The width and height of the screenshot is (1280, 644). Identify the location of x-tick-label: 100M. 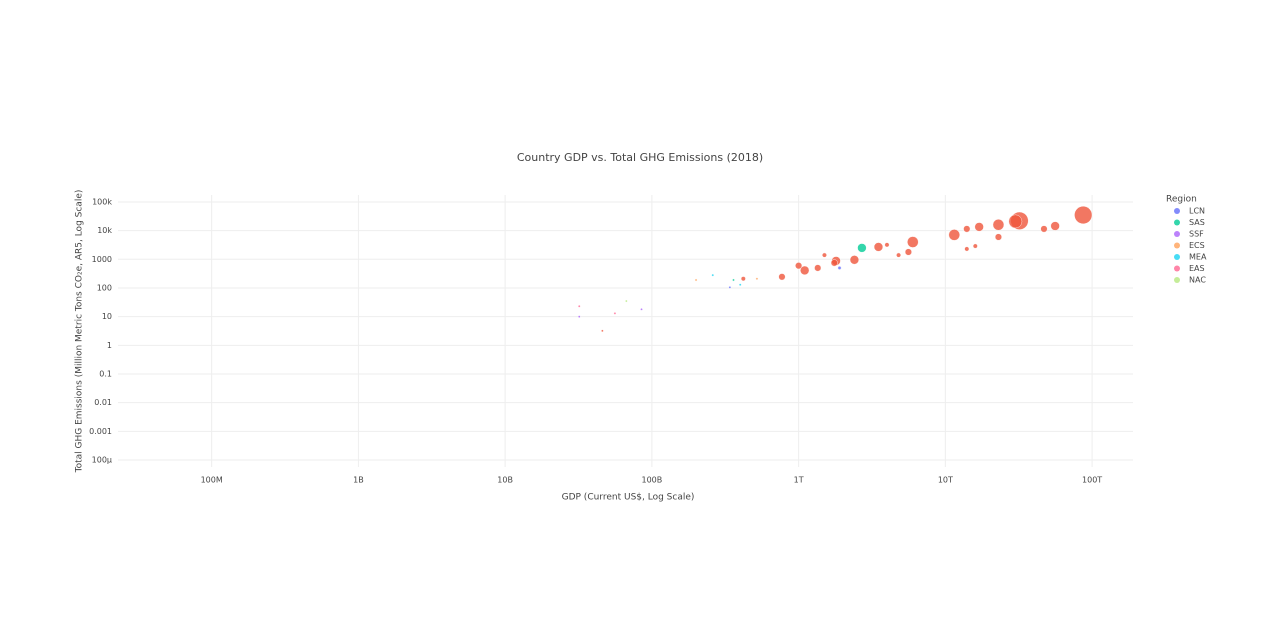
(212, 480).